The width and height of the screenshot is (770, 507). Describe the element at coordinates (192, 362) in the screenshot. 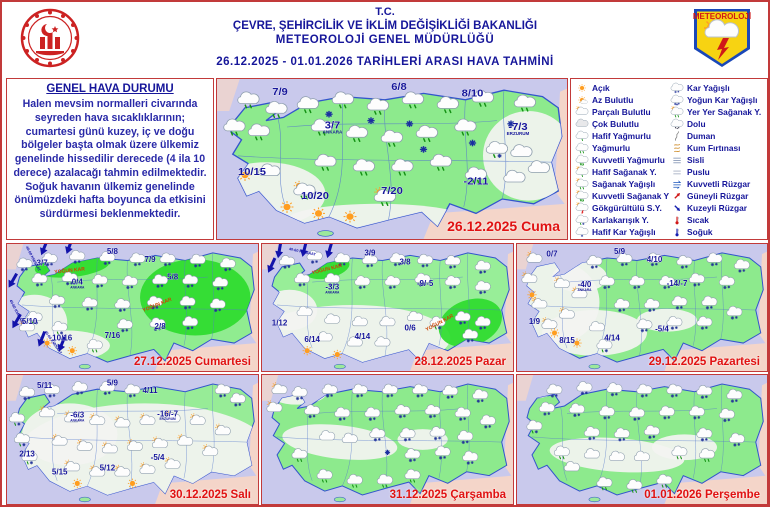

I see `map-date-label: 27.12.2025 Cumartesi` at that location.